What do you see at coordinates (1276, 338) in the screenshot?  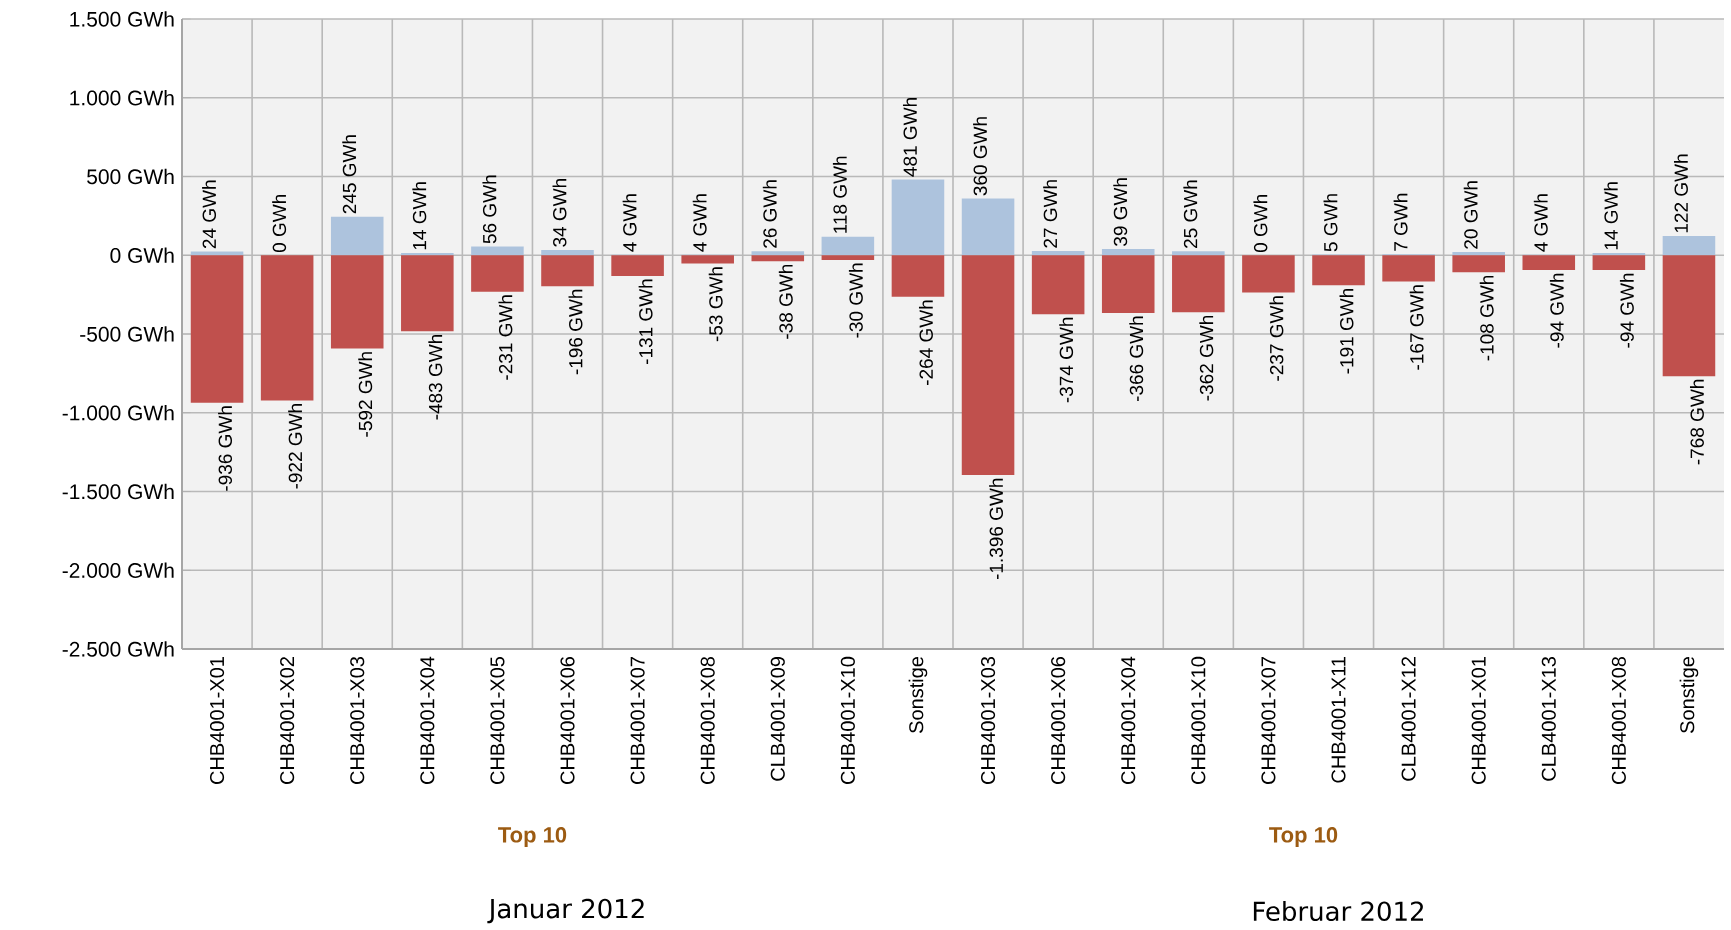 I see `data-label: -237 GWh` at bounding box center [1276, 338].